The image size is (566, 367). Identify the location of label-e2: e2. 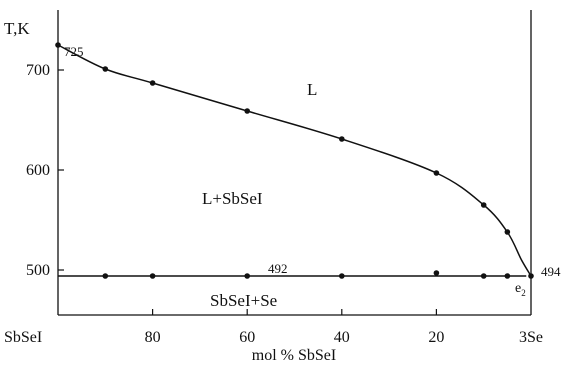
(520, 289).